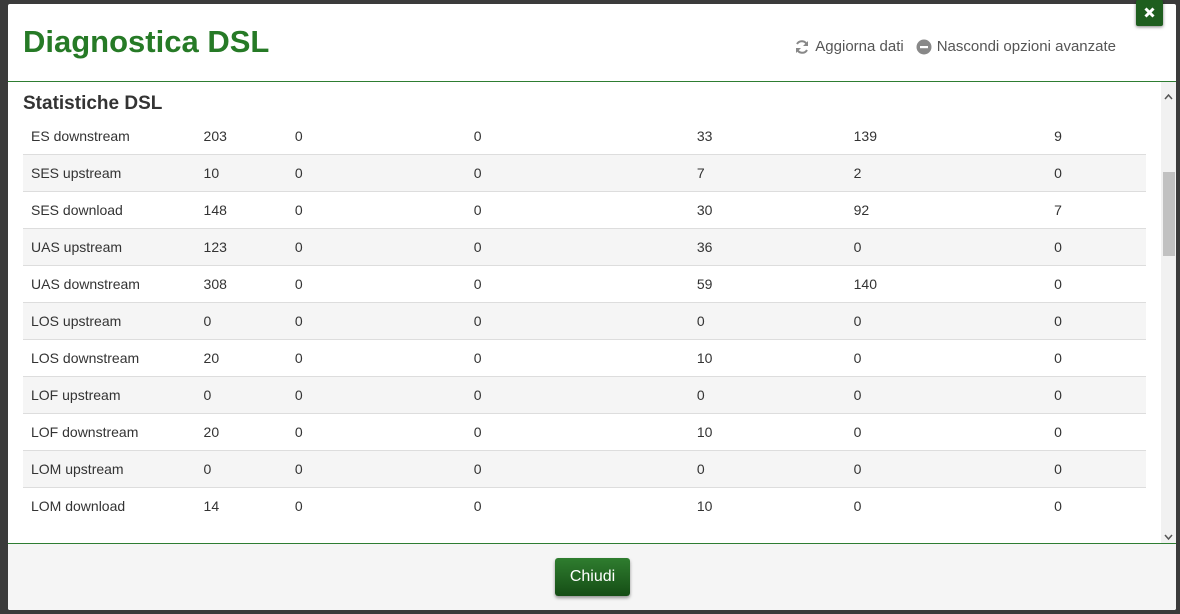 This screenshot has height=614, width=1180. I want to click on cell-value: 148, so click(241, 210).